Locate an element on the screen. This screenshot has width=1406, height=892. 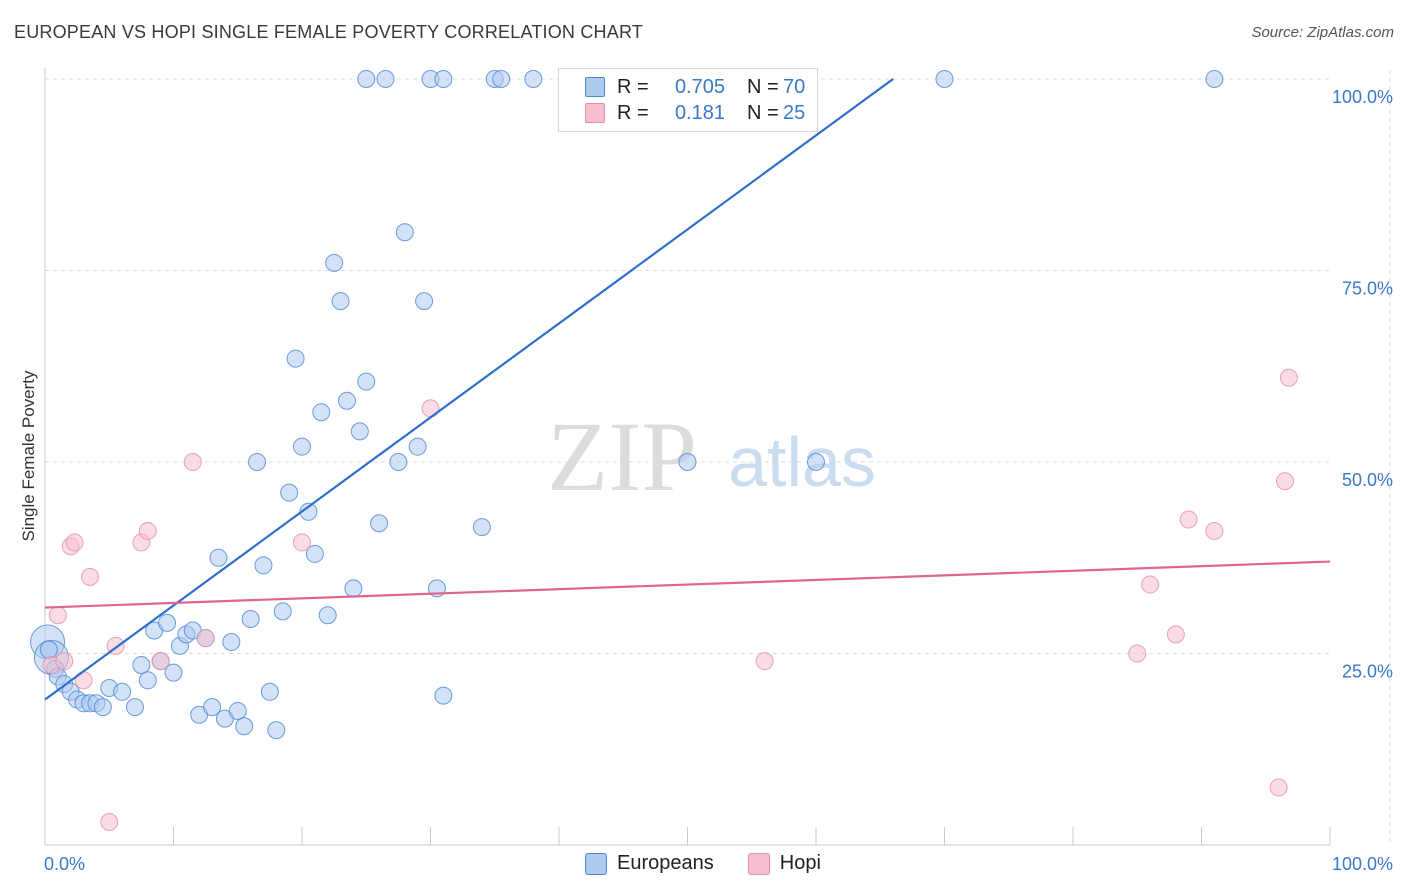
europeans-legend-label: Europeans is located at coordinates (665, 863).